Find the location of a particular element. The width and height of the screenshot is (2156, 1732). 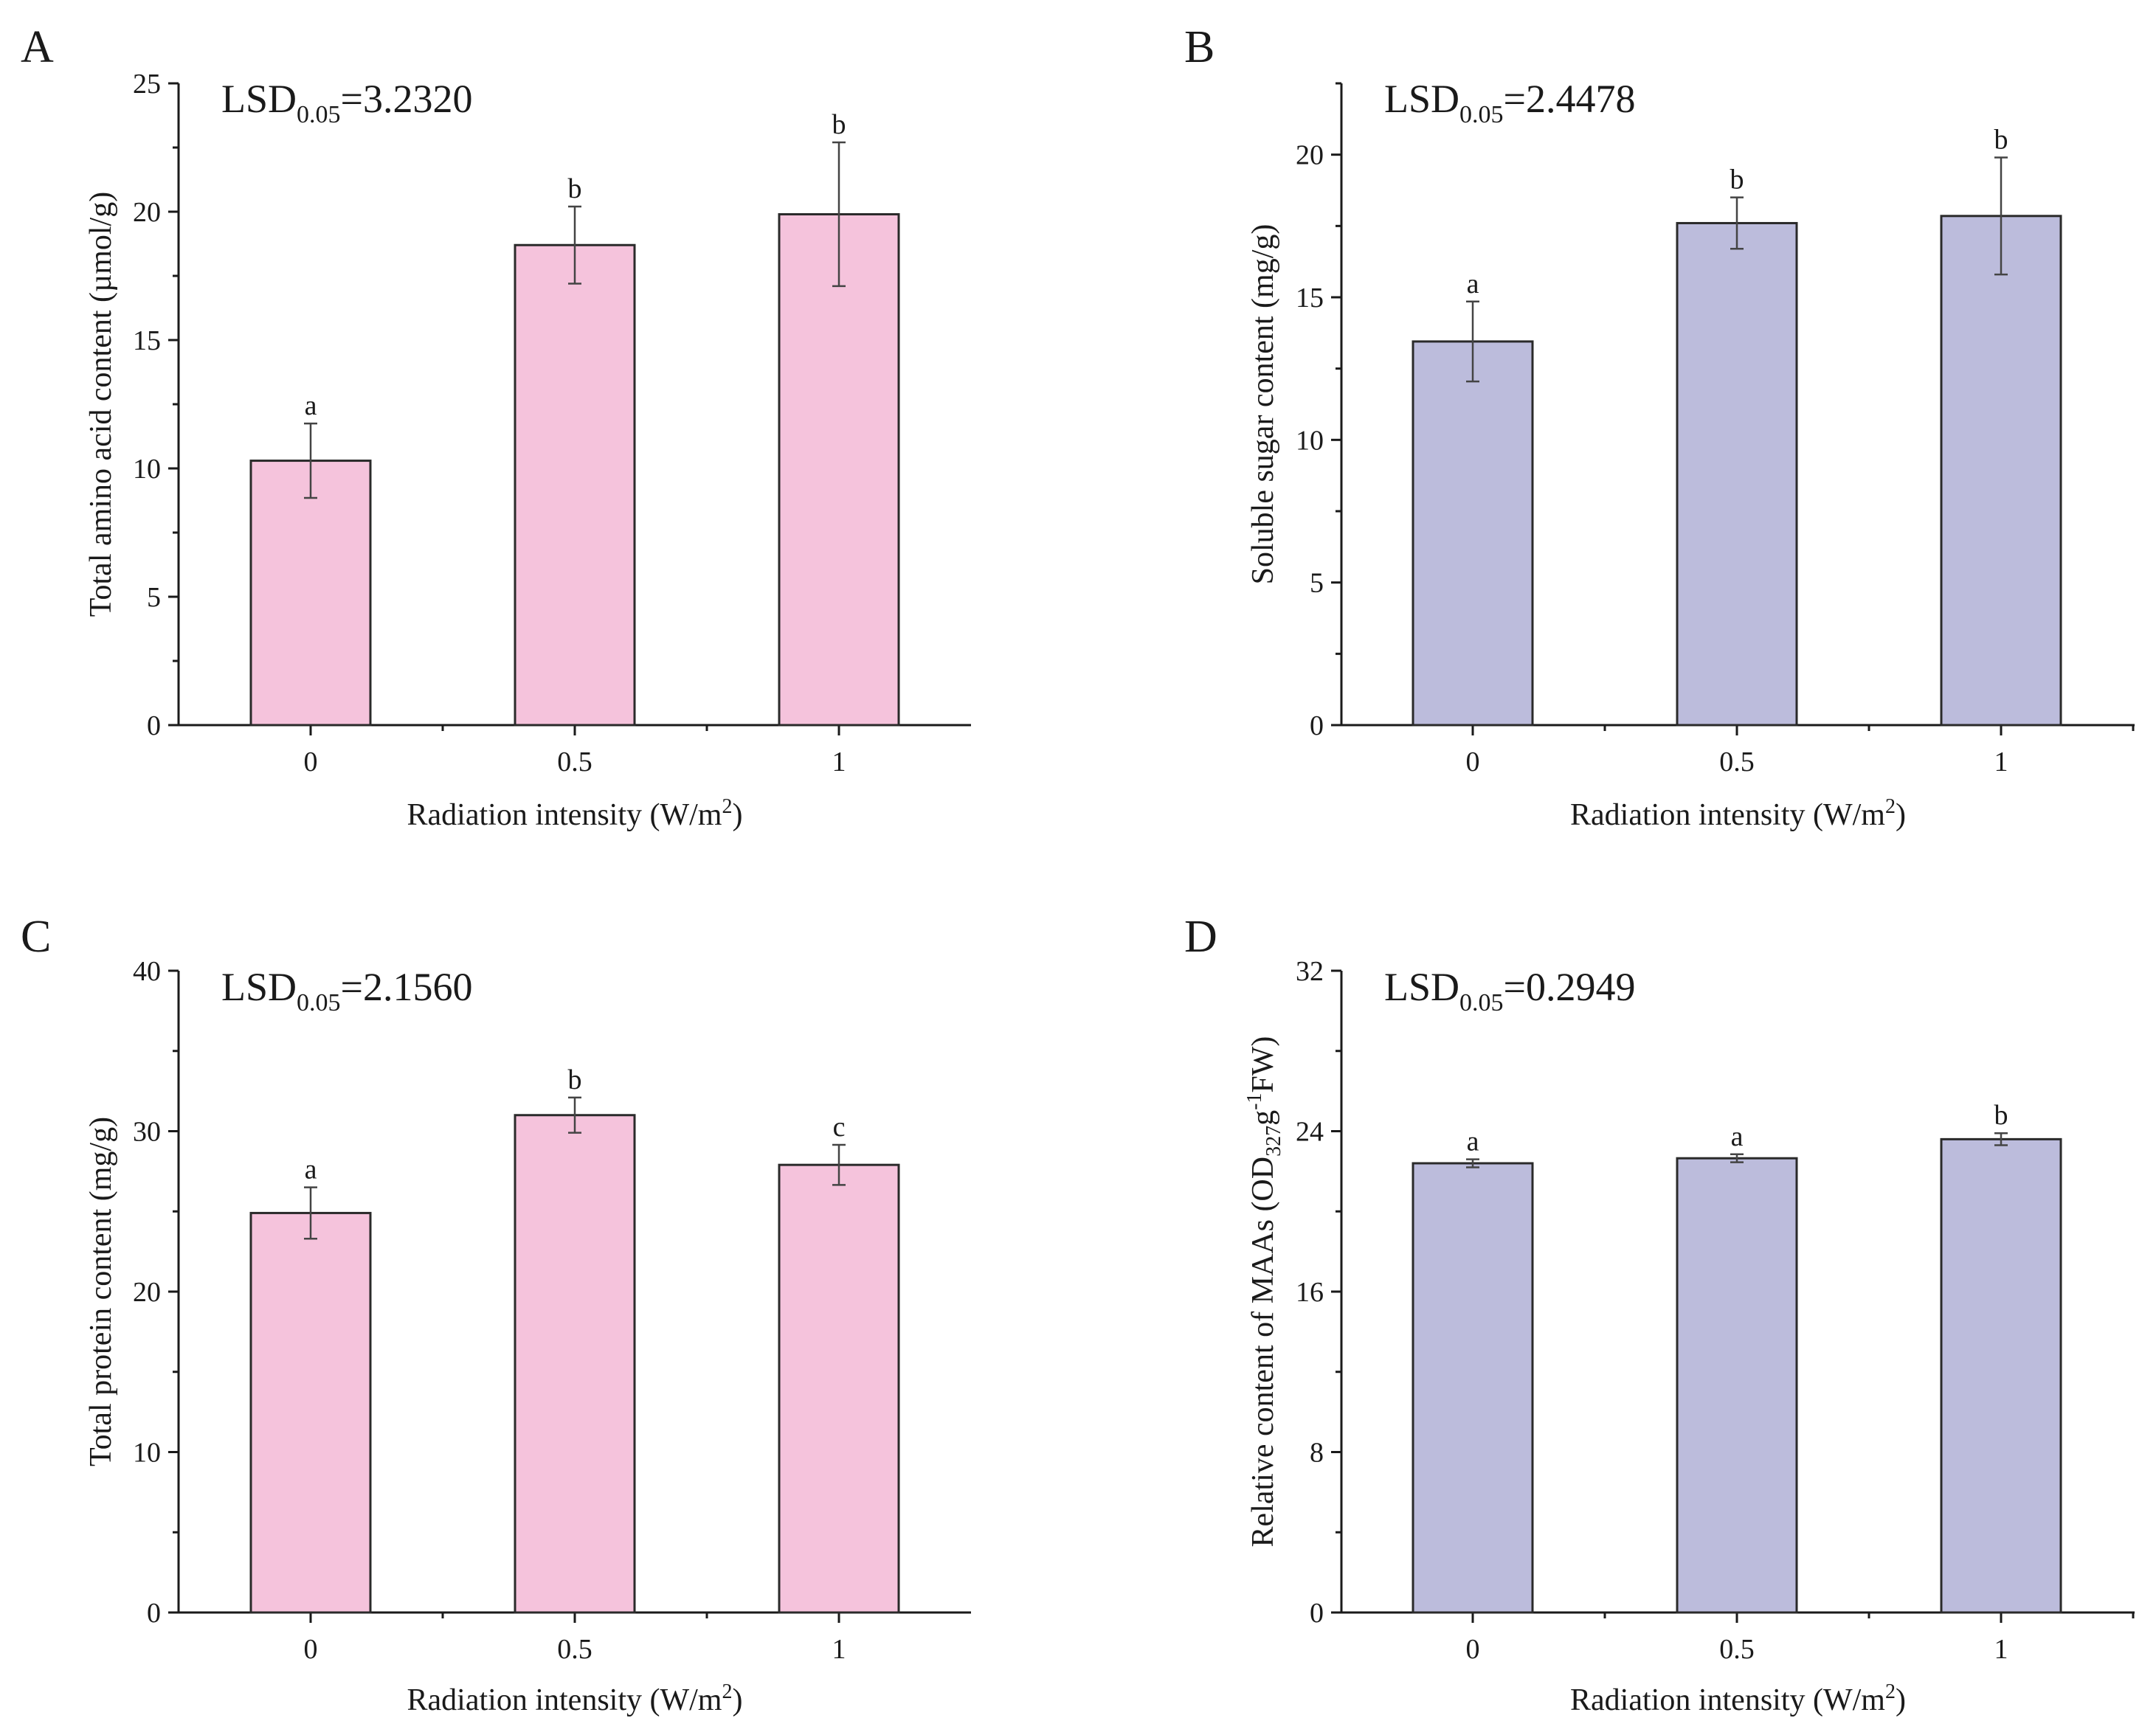

y-tick-label: 32 is located at coordinates (1310, 972).